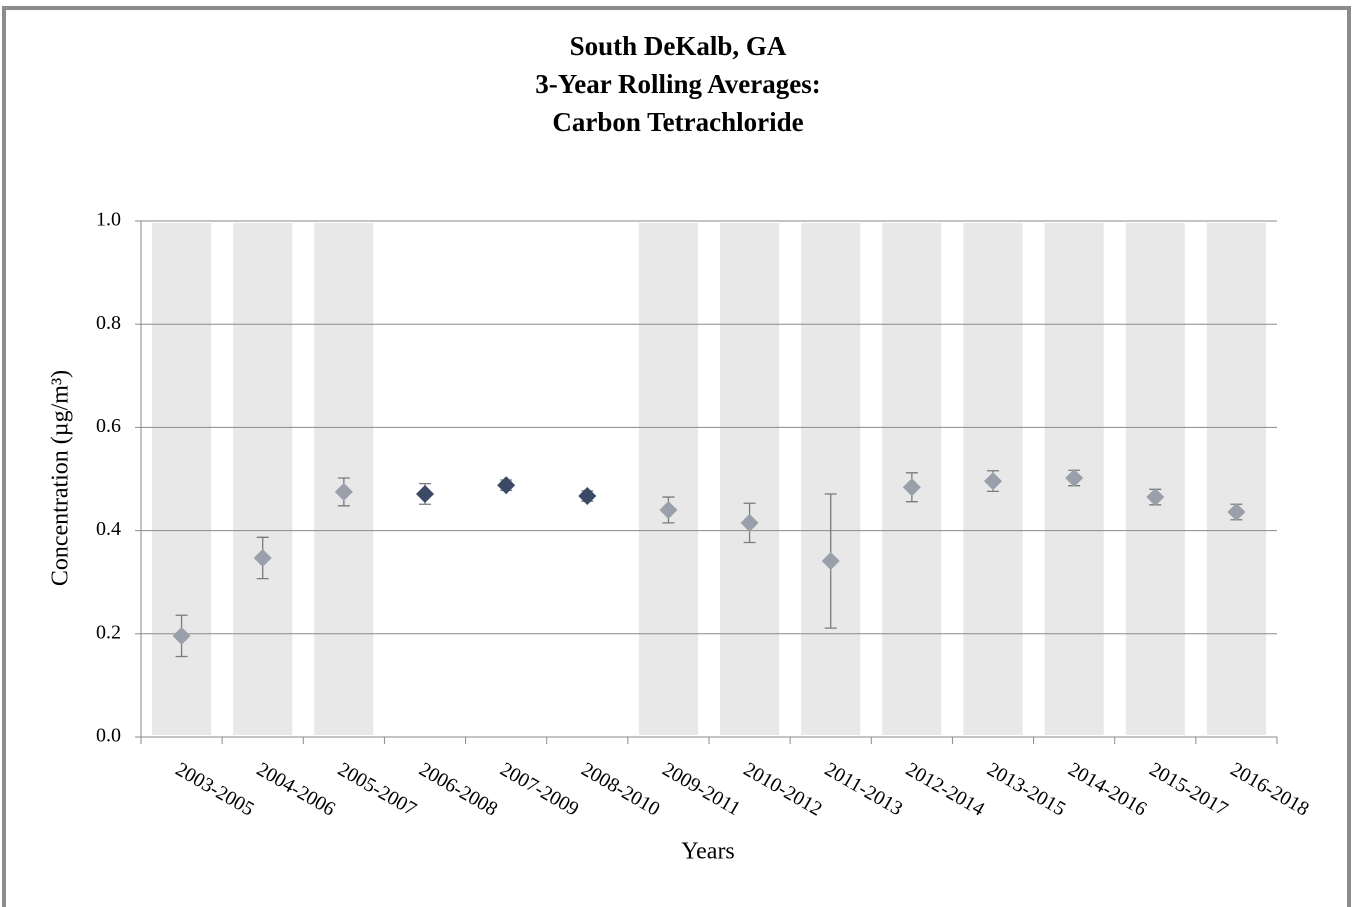 The width and height of the screenshot is (1354, 907). What do you see at coordinates (296, 789) in the screenshot?
I see `x-tick-label: 2004-2006` at bounding box center [296, 789].